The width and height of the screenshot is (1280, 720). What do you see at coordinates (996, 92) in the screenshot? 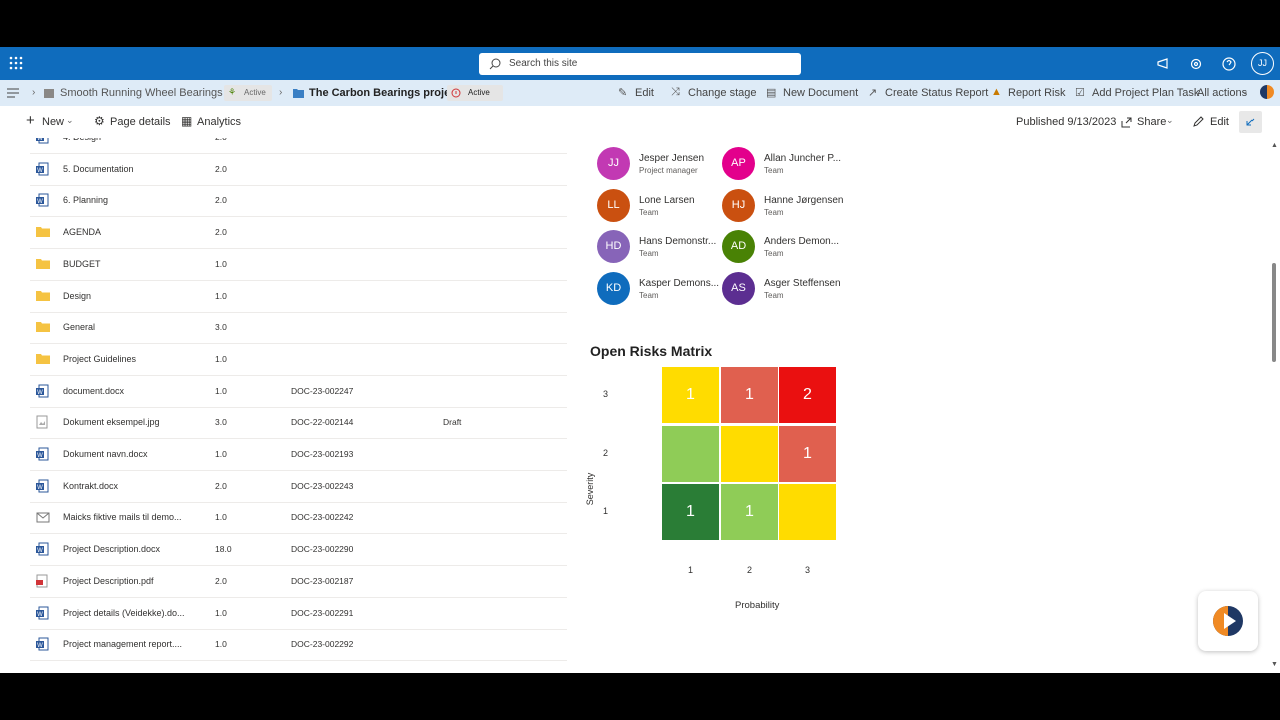
I see `action-icon: ▲` at bounding box center [996, 92].